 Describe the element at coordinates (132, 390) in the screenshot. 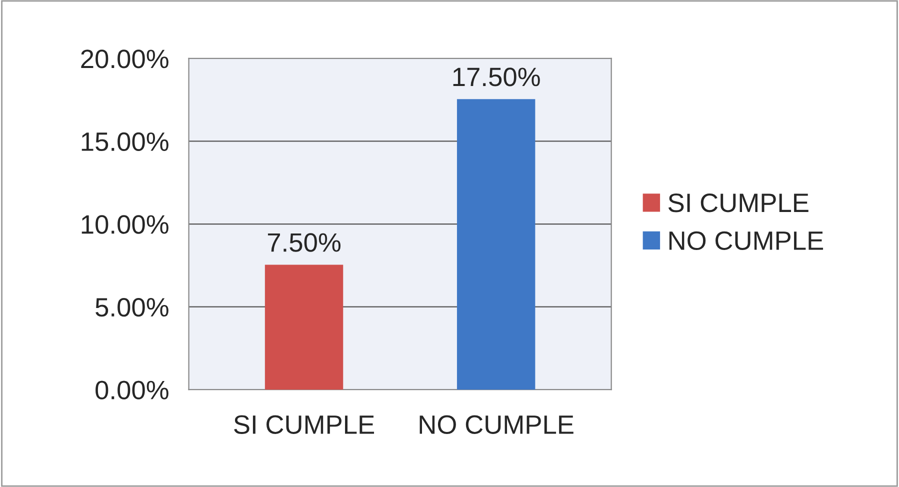

I see `y-tick-label: 0.00%` at that location.